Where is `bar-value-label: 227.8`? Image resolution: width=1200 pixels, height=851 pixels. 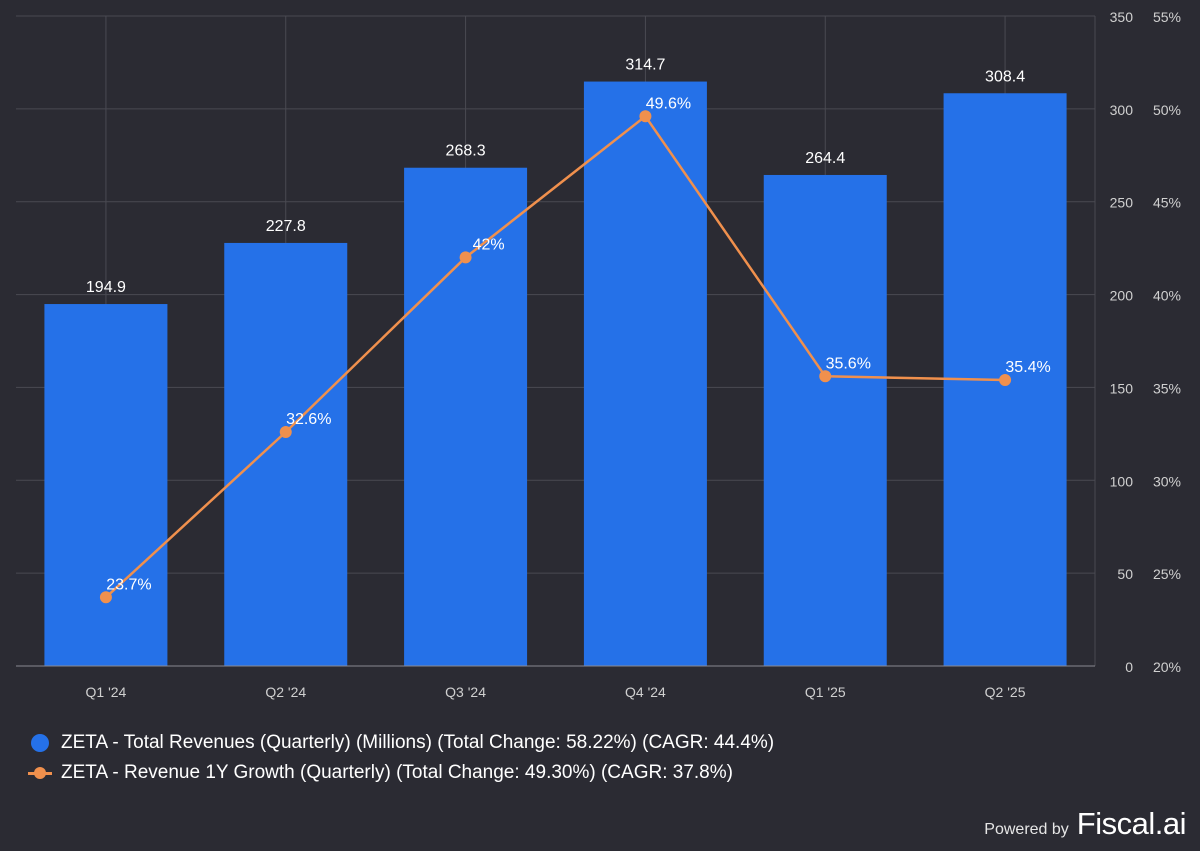
bar-value-label: 227.8 is located at coordinates (286, 226).